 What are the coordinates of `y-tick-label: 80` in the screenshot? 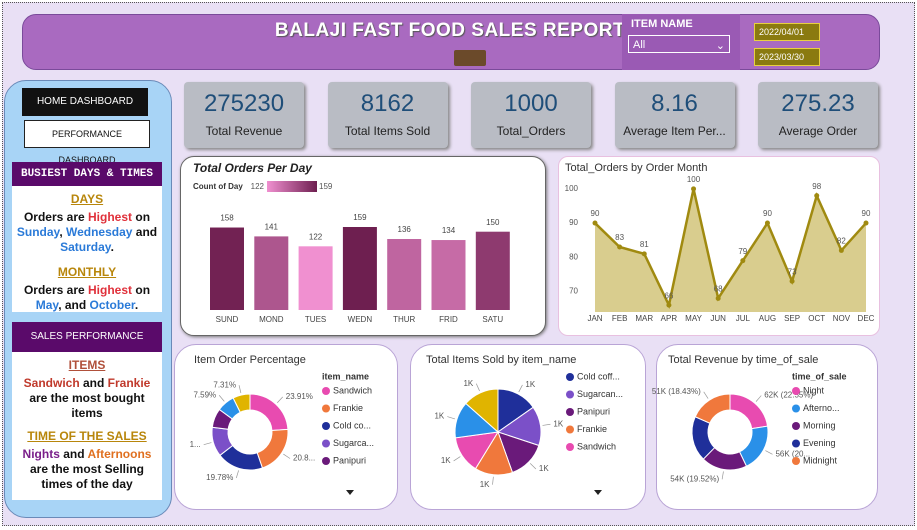 It's located at (573, 256).